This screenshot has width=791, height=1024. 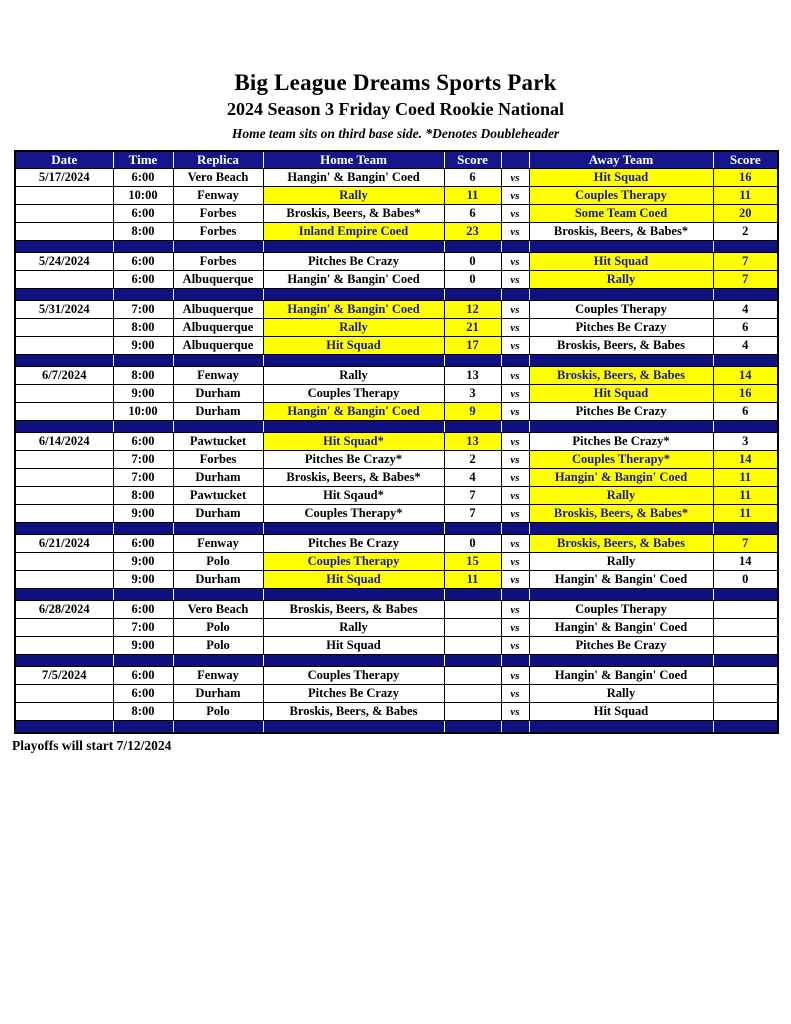 I want to click on replica-cell: Pawtucket, so click(x=218, y=442).